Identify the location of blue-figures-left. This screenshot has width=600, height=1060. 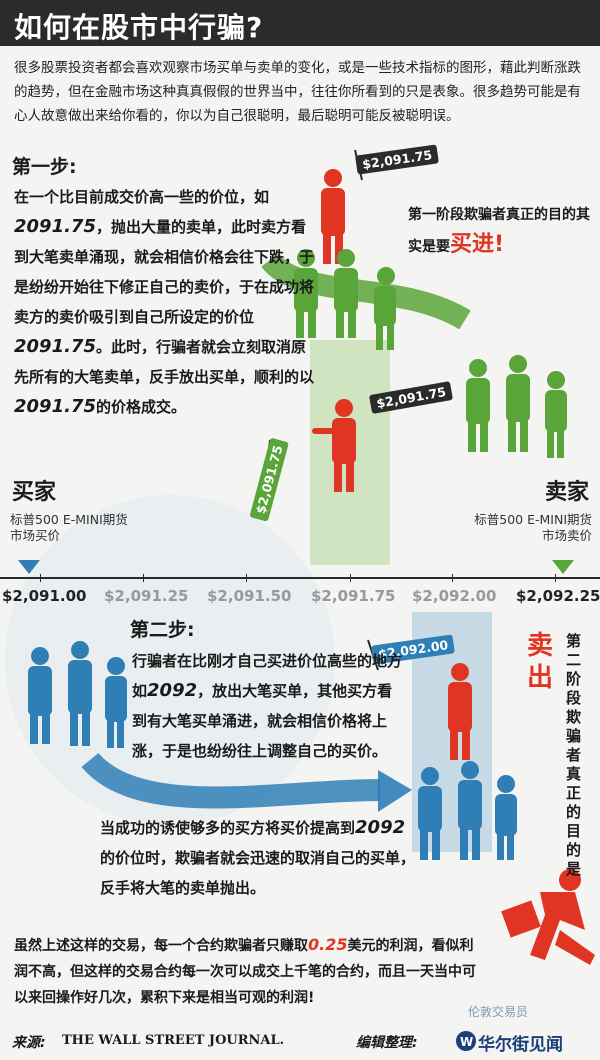
(77, 694).